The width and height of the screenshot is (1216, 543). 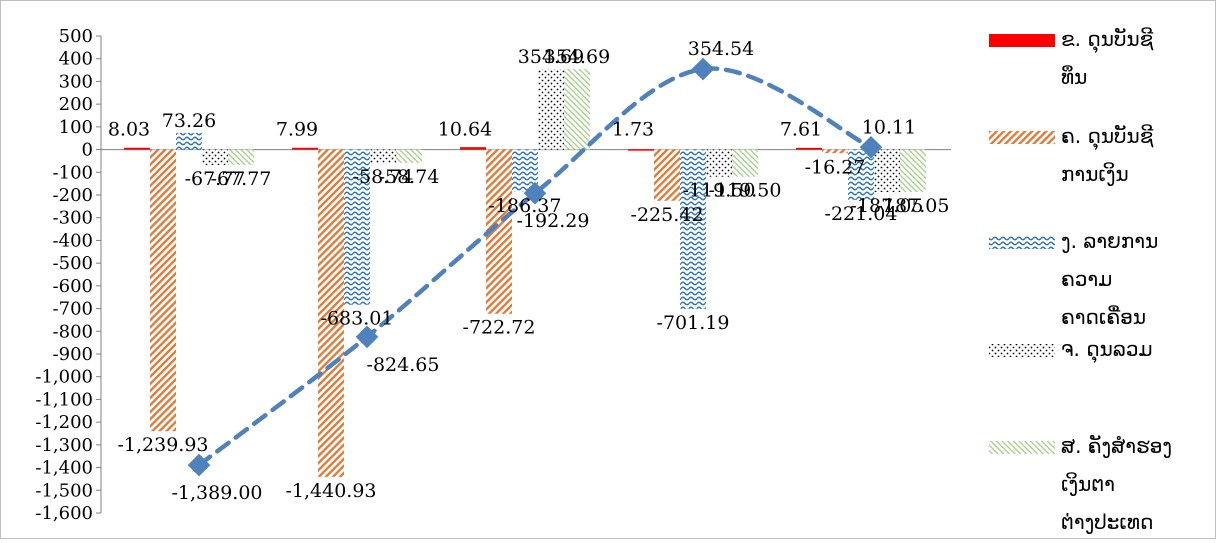 What do you see at coordinates (73, 263) in the screenshot?
I see `y-tick-label: -500` at bounding box center [73, 263].